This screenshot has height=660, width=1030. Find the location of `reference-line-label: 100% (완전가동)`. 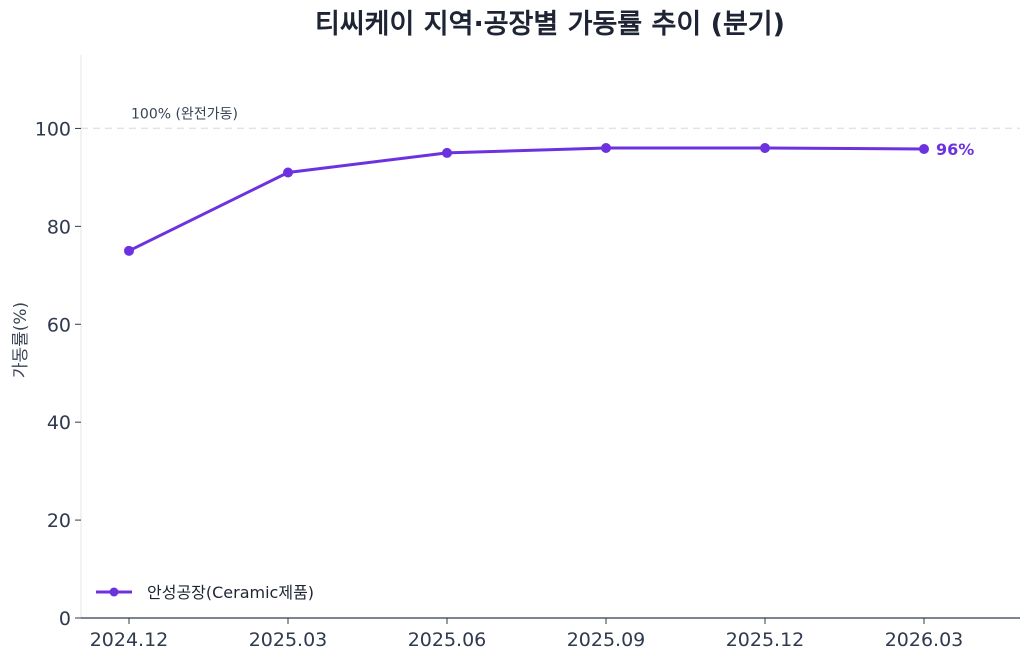

reference-line-label: 100% (완전가동) is located at coordinates (184, 114).